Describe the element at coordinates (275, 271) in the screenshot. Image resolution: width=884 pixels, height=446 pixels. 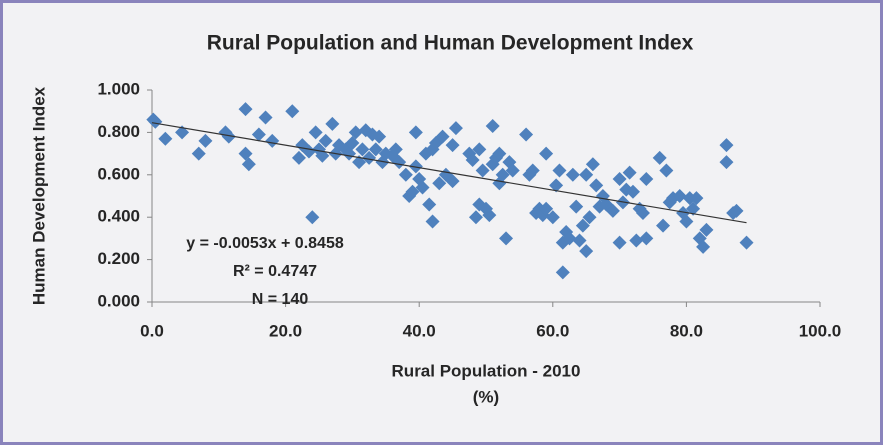
I see `annotation: R² = 0.4747` at that location.